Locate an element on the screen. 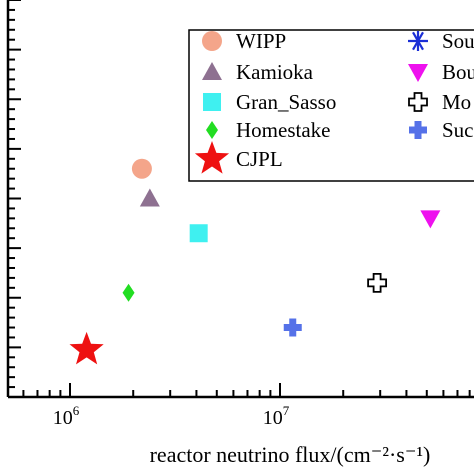  legend-label: Homestake is located at coordinates (283, 130).